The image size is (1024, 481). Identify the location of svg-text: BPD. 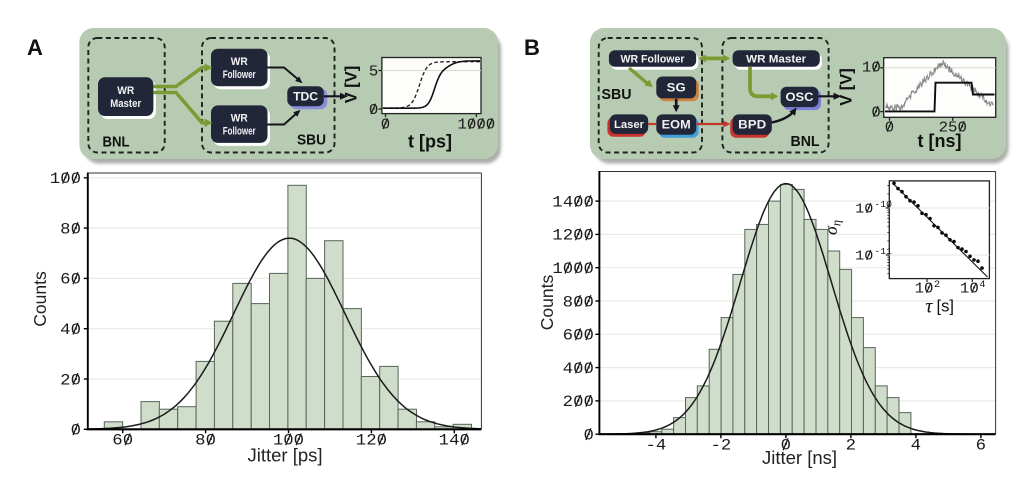
(752, 126).